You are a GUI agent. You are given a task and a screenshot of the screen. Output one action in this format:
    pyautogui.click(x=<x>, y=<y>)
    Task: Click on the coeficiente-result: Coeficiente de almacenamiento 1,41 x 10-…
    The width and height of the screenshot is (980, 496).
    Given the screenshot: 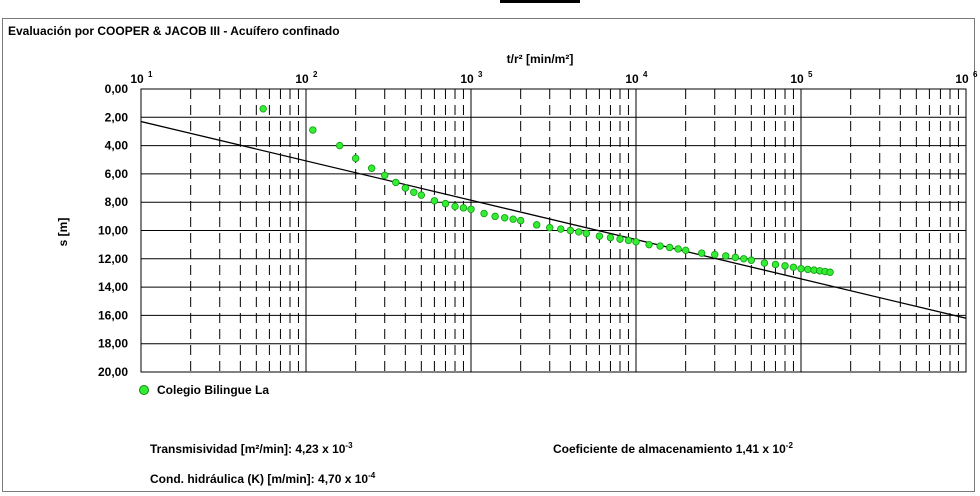 What is the action you would take?
    pyautogui.click(x=673, y=448)
    